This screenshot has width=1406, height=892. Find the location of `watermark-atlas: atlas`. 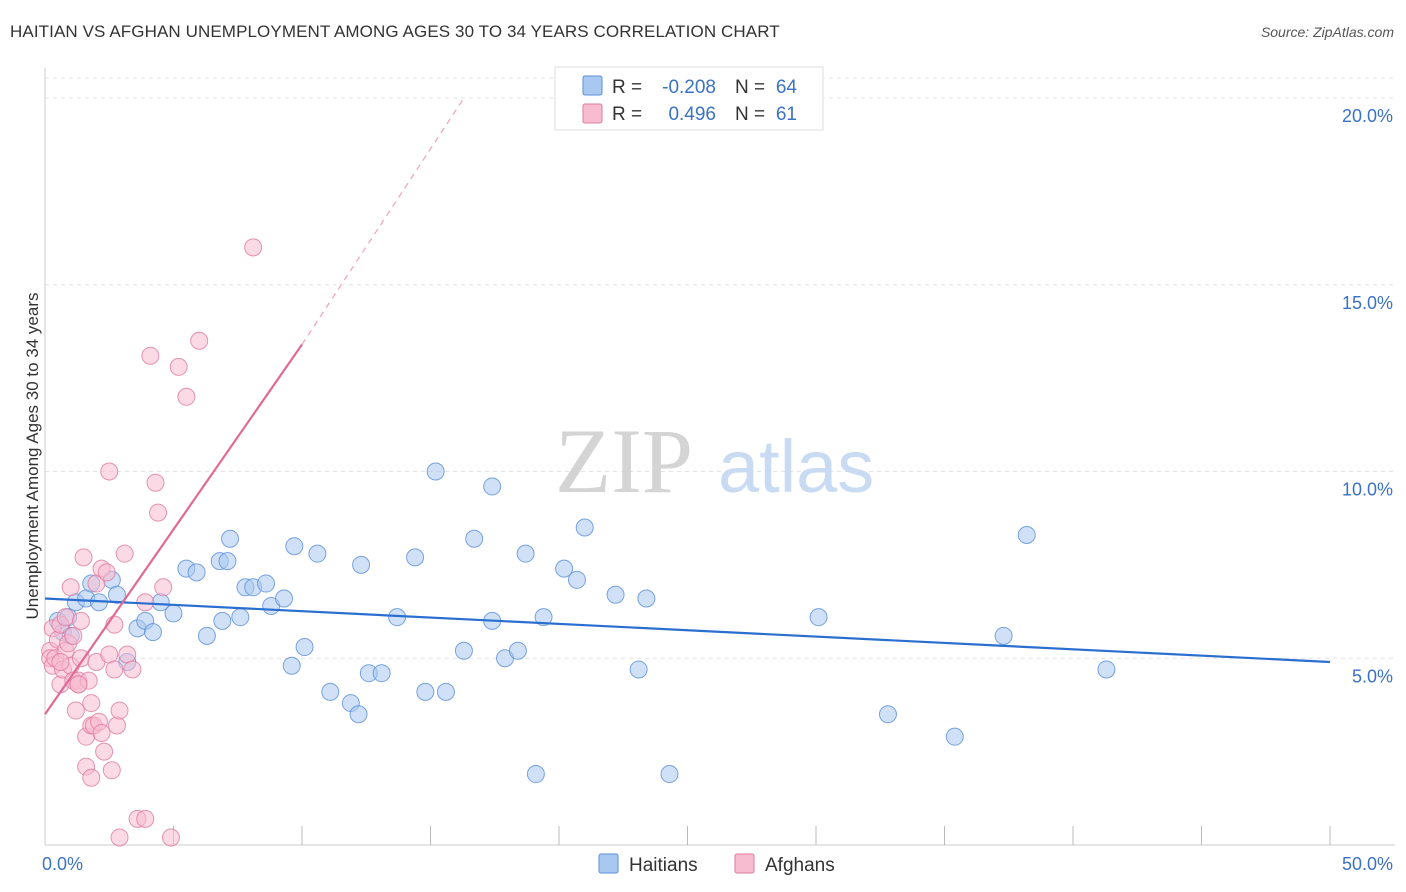

watermark-atlas: atlas is located at coordinates (796, 466).